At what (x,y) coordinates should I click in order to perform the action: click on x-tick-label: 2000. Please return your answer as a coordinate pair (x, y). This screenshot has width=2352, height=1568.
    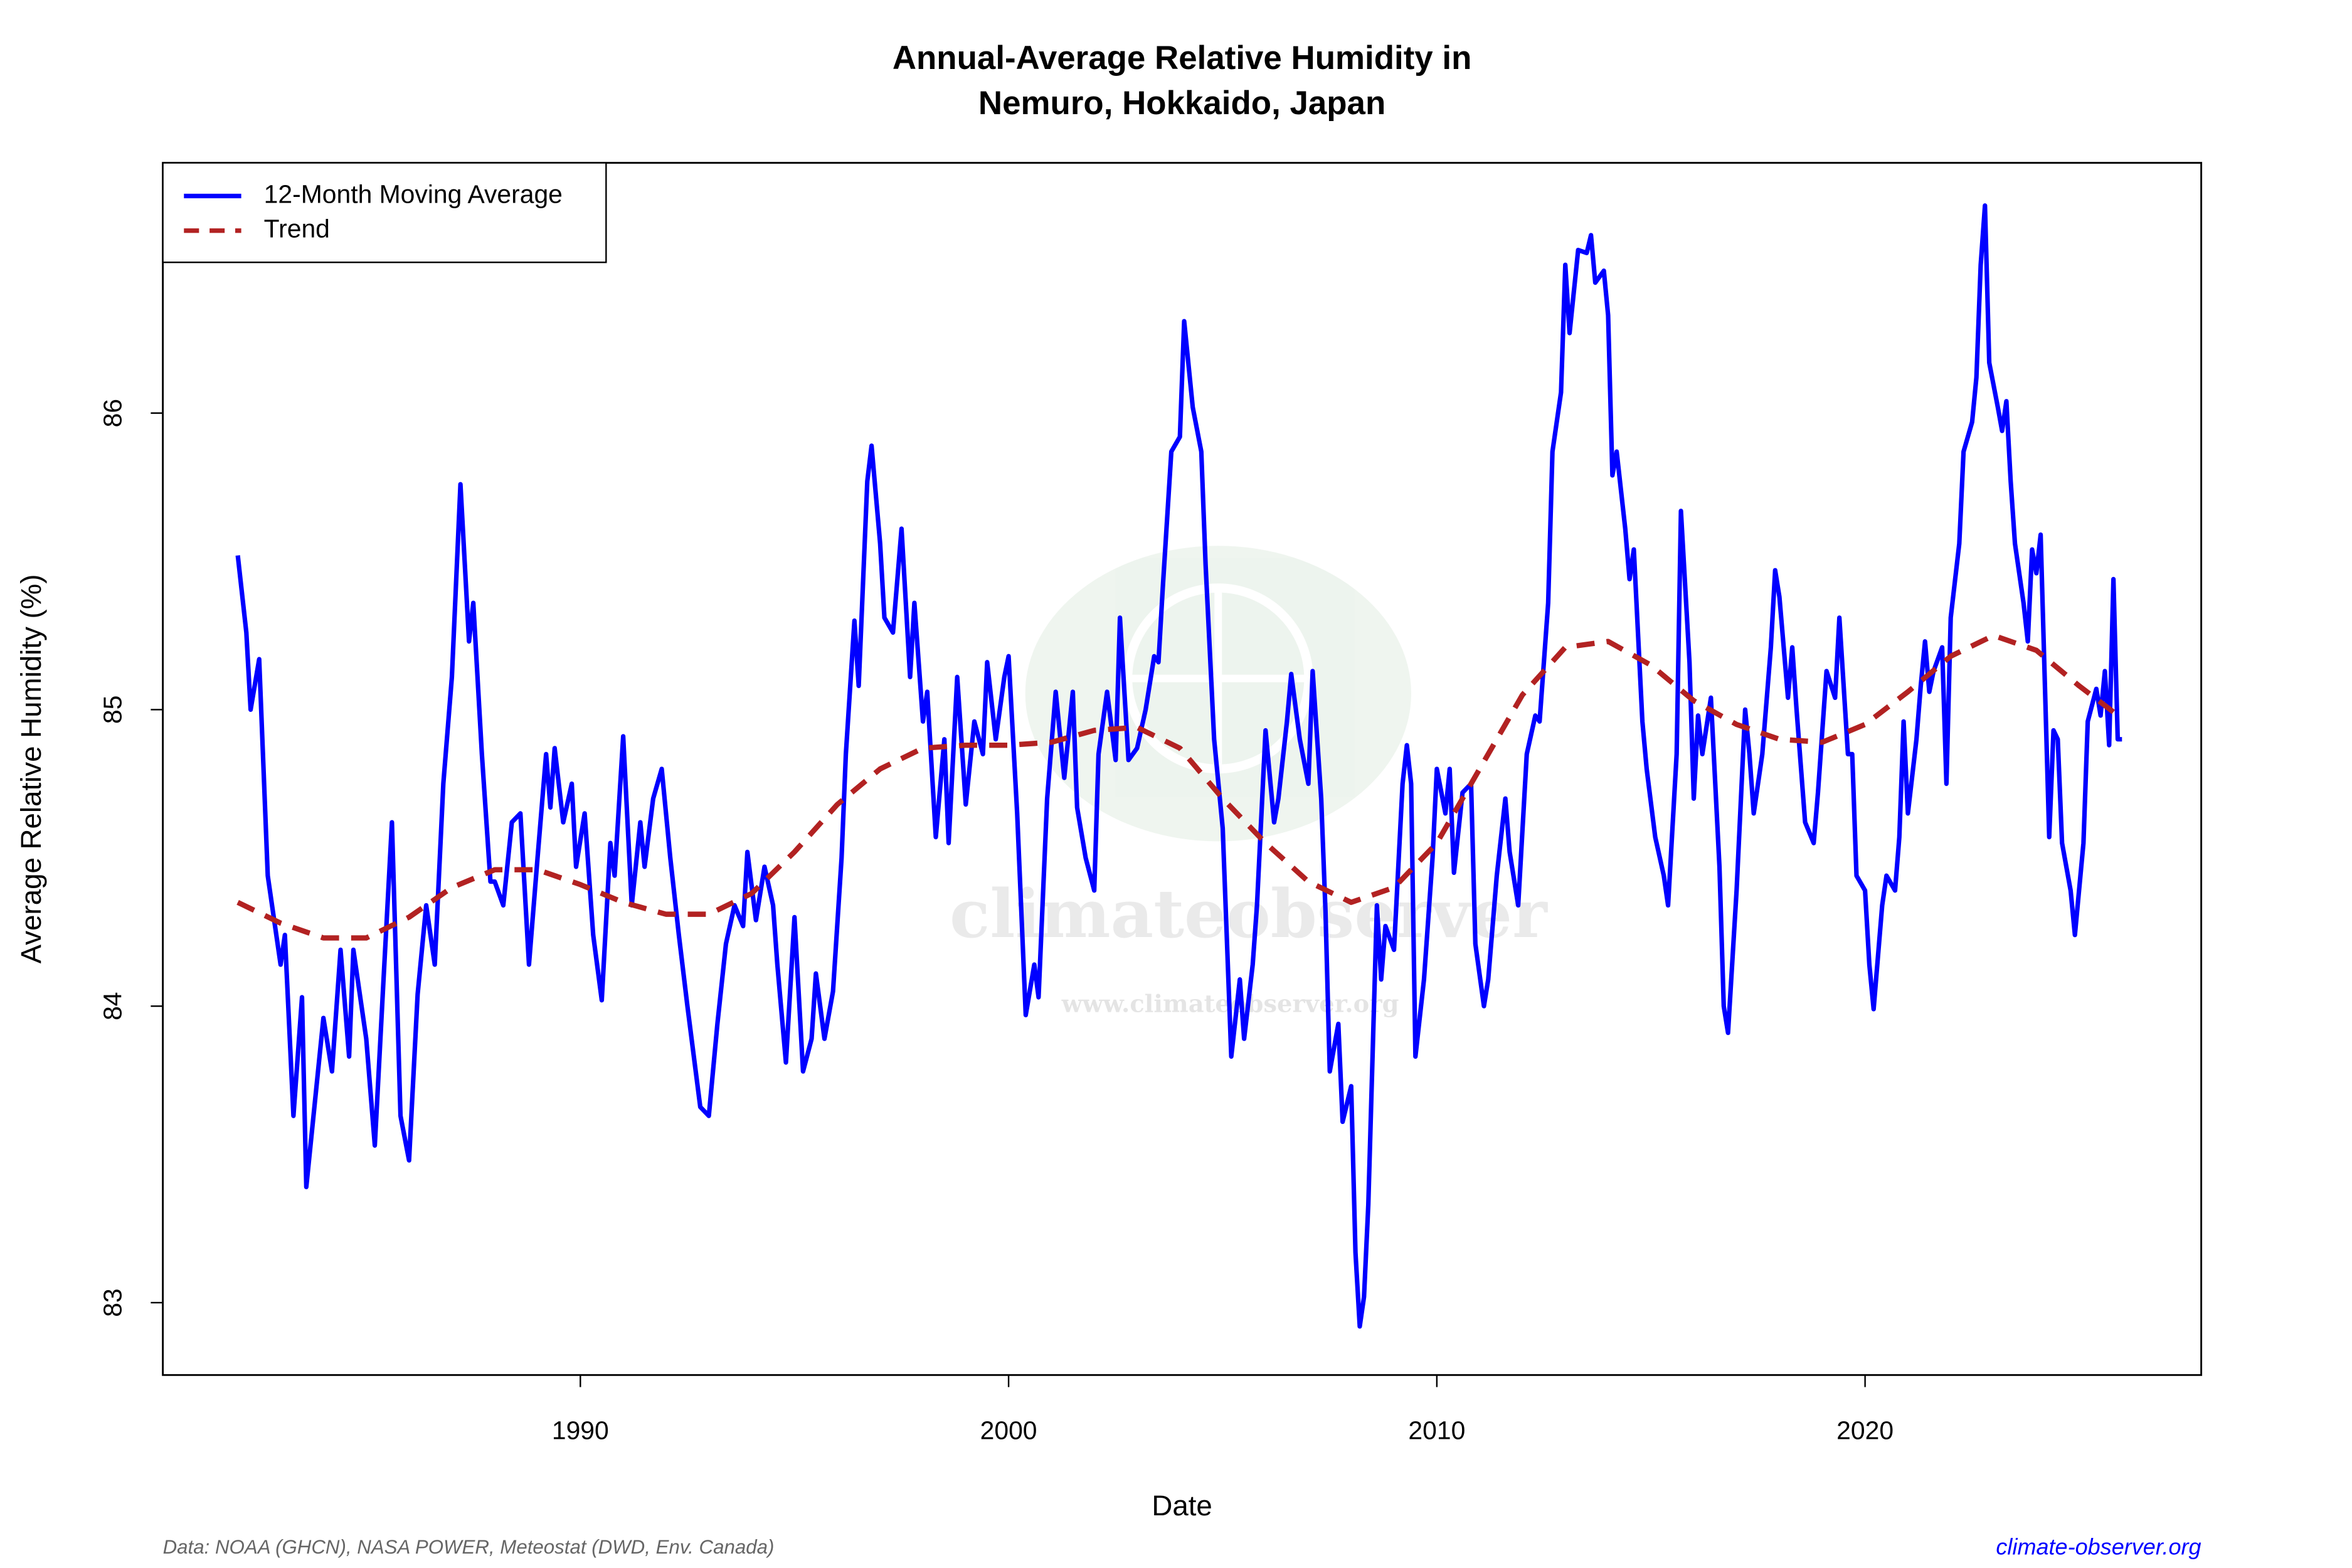
    Looking at the image, I should click on (1008, 1430).